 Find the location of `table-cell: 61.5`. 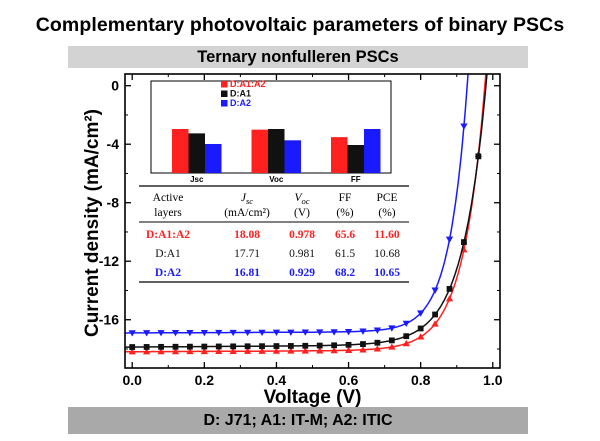

table-cell: 61.5 is located at coordinates (345, 254).